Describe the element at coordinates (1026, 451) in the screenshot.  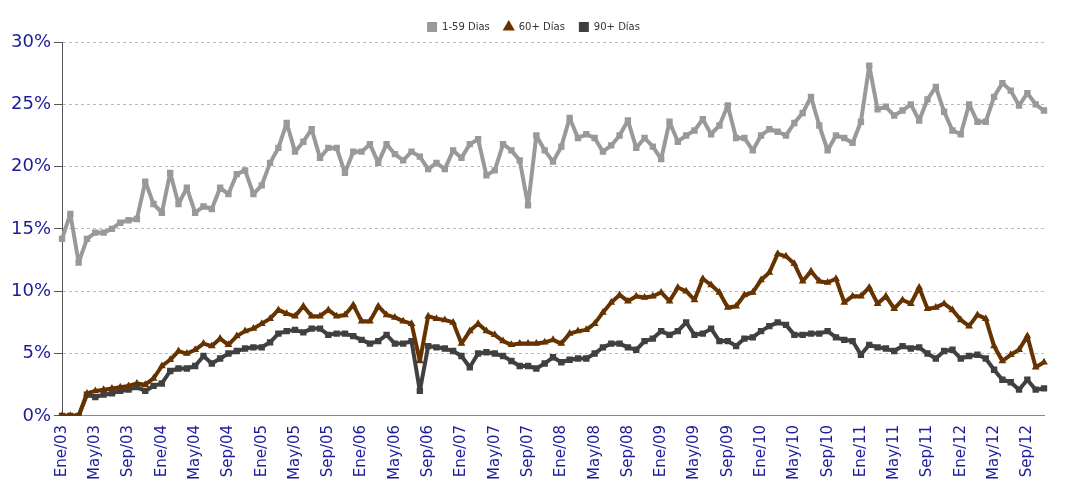
I see `x-tick-label: Sep/12` at that location.